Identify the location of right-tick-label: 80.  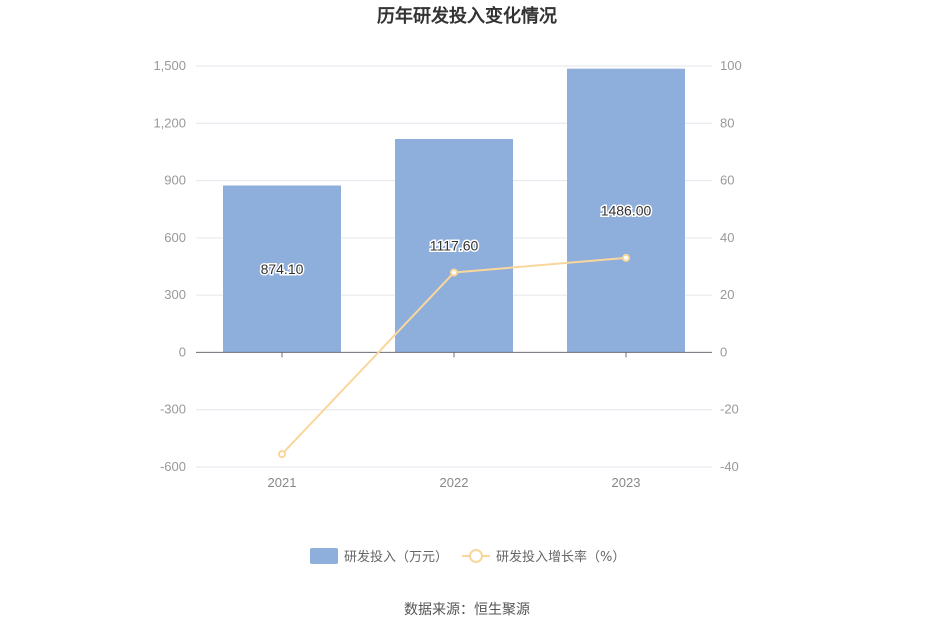
(727, 122).